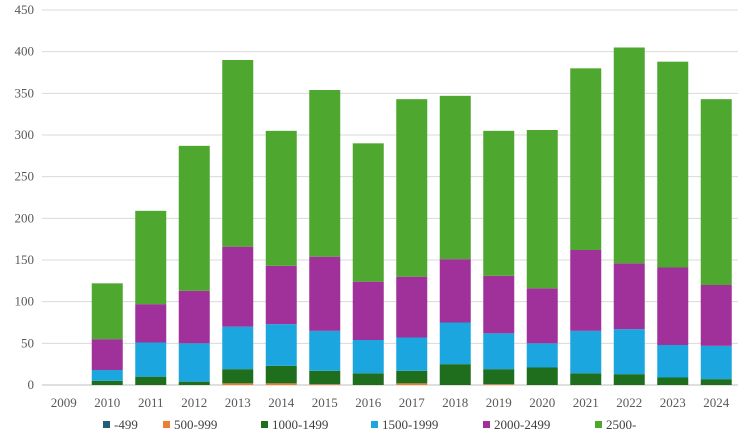 Image resolution: width=750 pixels, height=445 pixels. I want to click on y-tick-label: 200, so click(25, 217).